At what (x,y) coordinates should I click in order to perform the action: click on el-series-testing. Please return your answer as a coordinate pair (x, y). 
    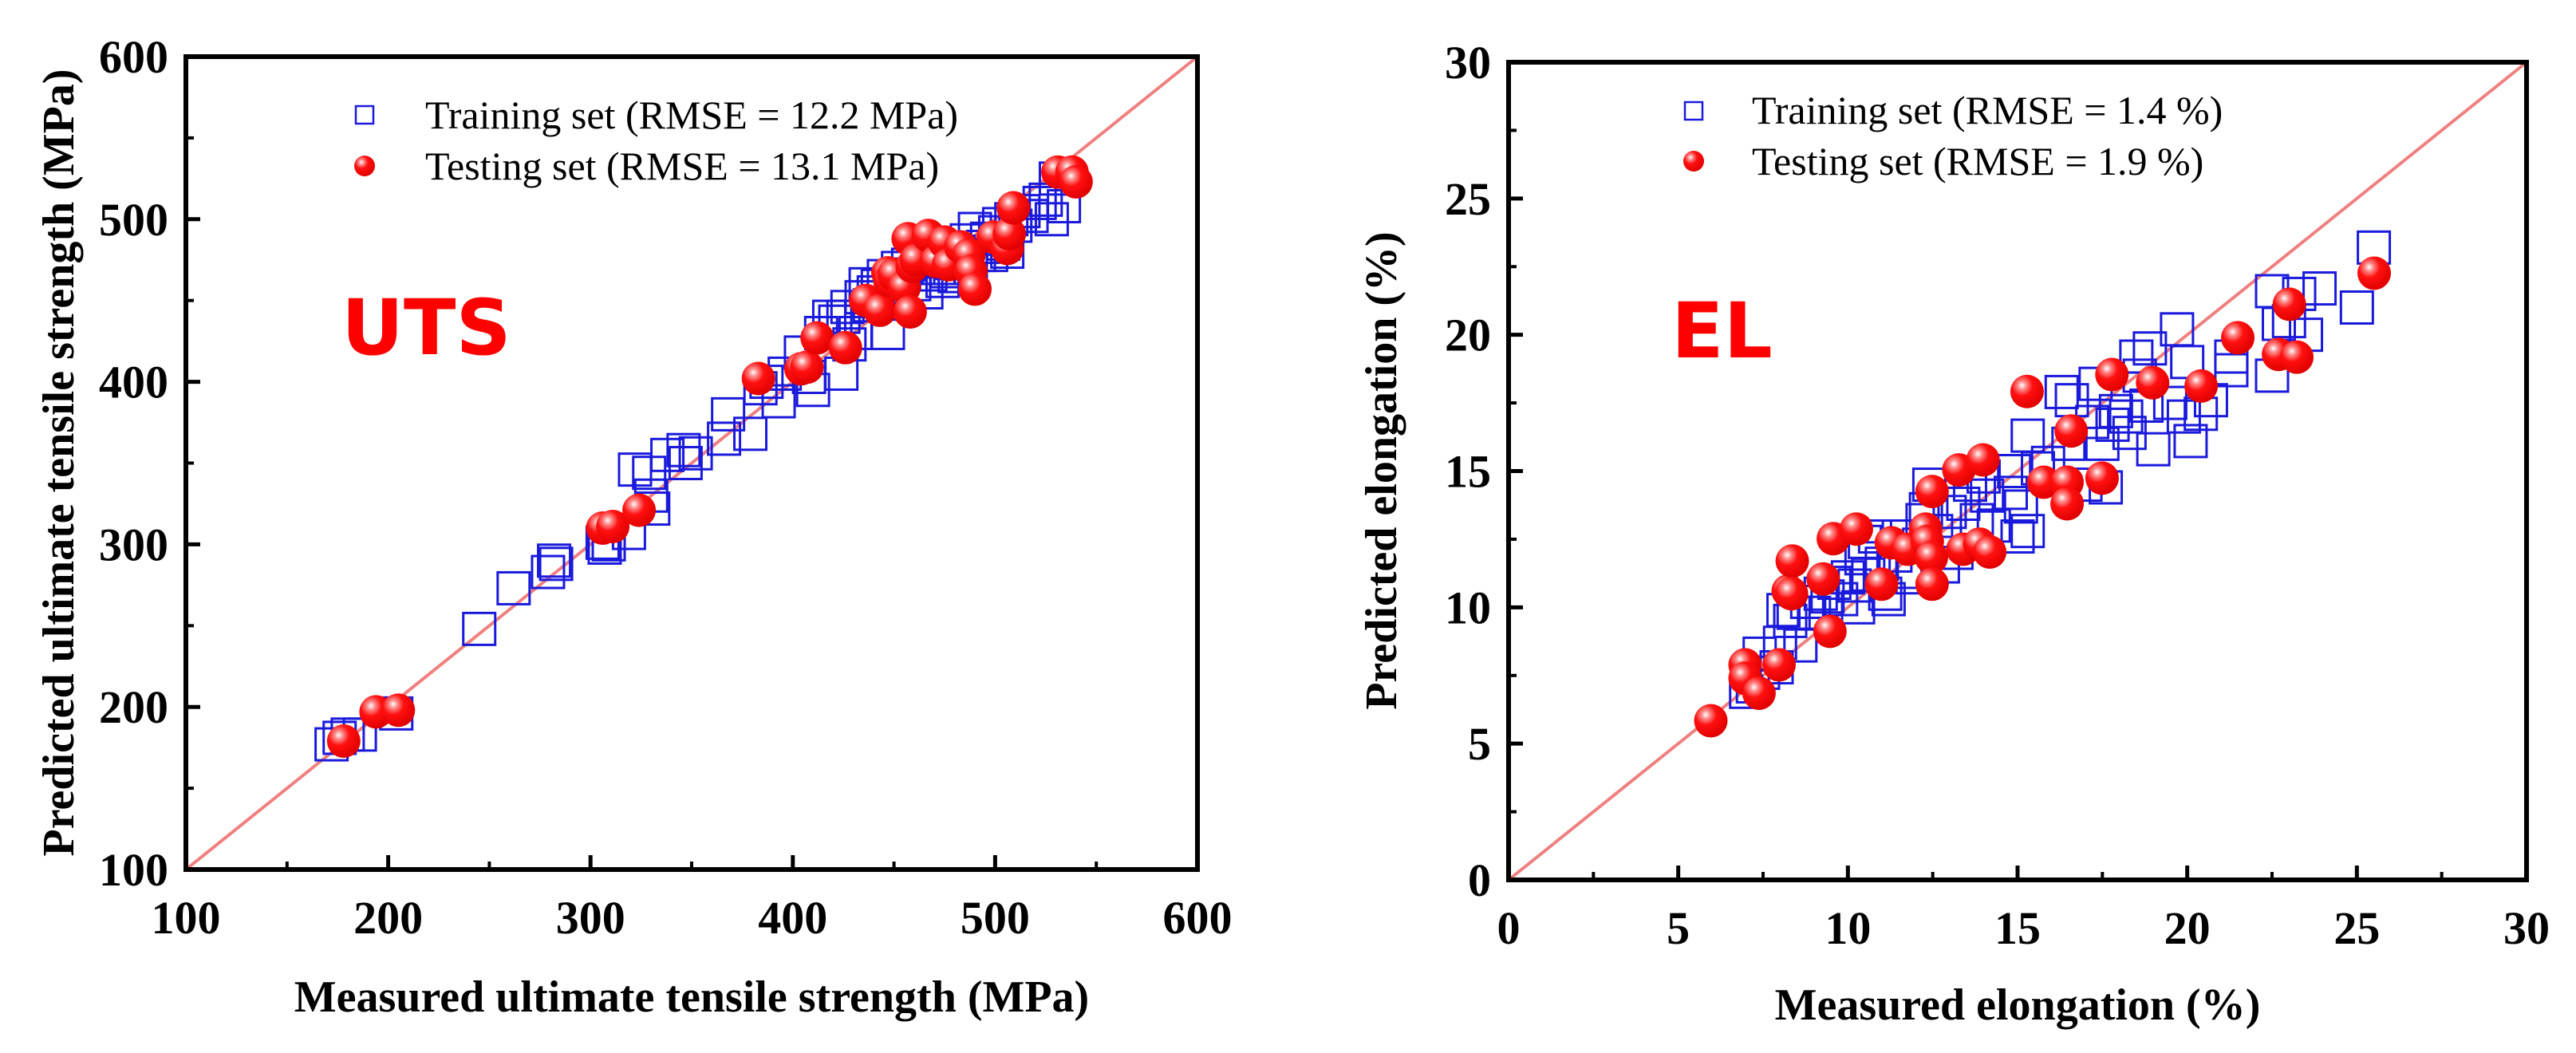
    Looking at the image, I should click on (2043, 497).